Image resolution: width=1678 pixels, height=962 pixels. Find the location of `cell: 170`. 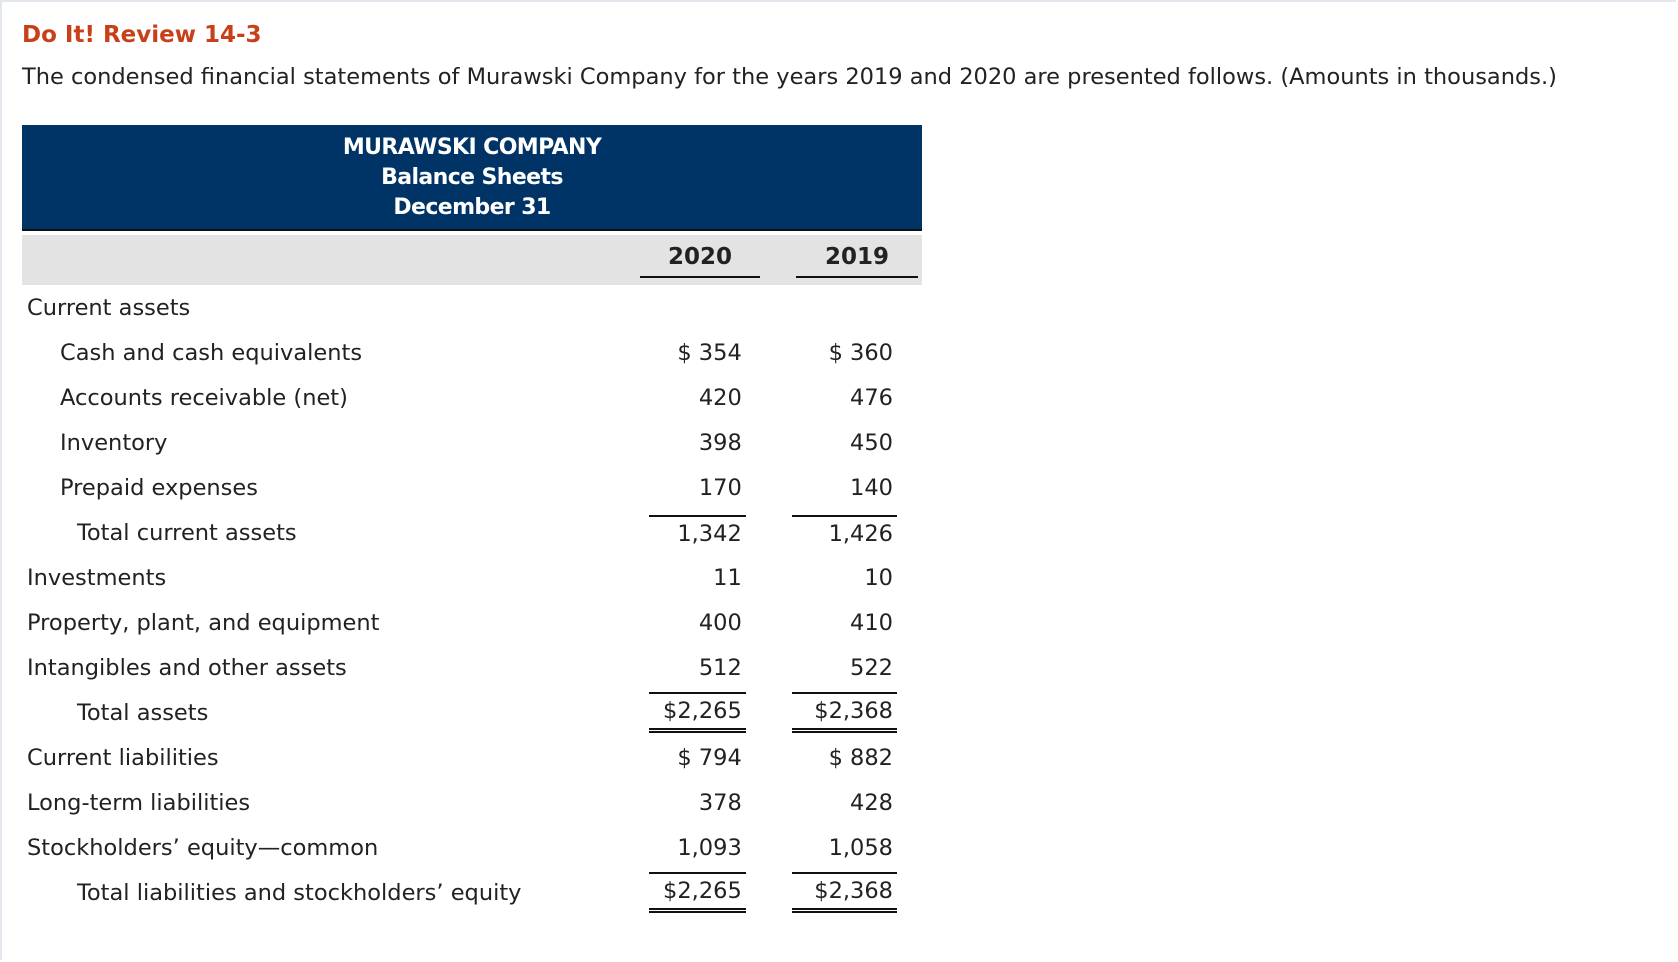

cell: 170 is located at coordinates (711, 487).